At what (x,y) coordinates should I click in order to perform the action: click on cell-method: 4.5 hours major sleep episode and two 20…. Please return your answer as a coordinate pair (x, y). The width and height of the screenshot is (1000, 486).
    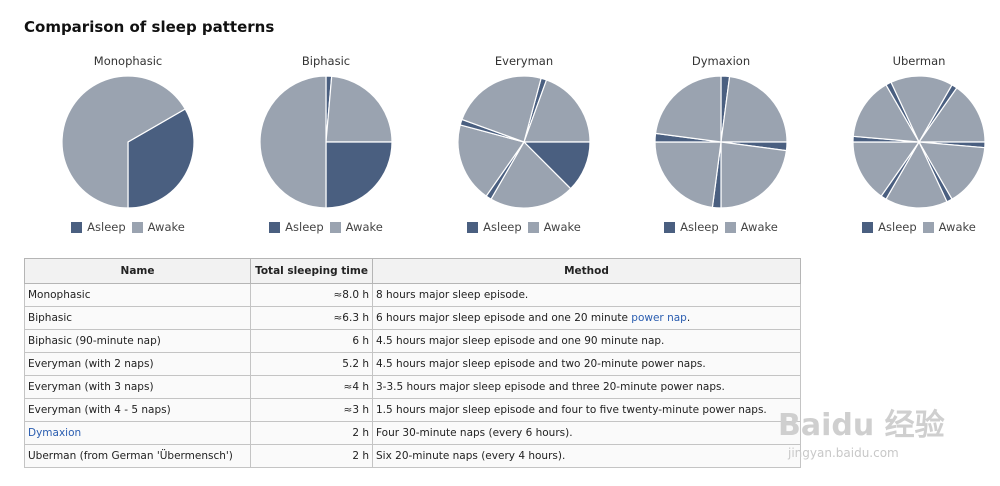
    Looking at the image, I should click on (586, 364).